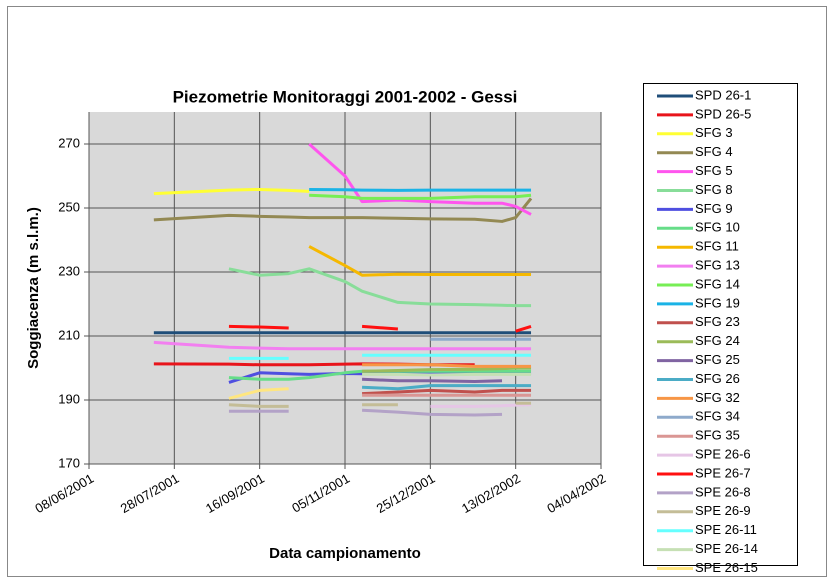  What do you see at coordinates (33, 288) in the screenshot?
I see `y-axis-label: Soggiacenza (m s.l.m.)` at bounding box center [33, 288].